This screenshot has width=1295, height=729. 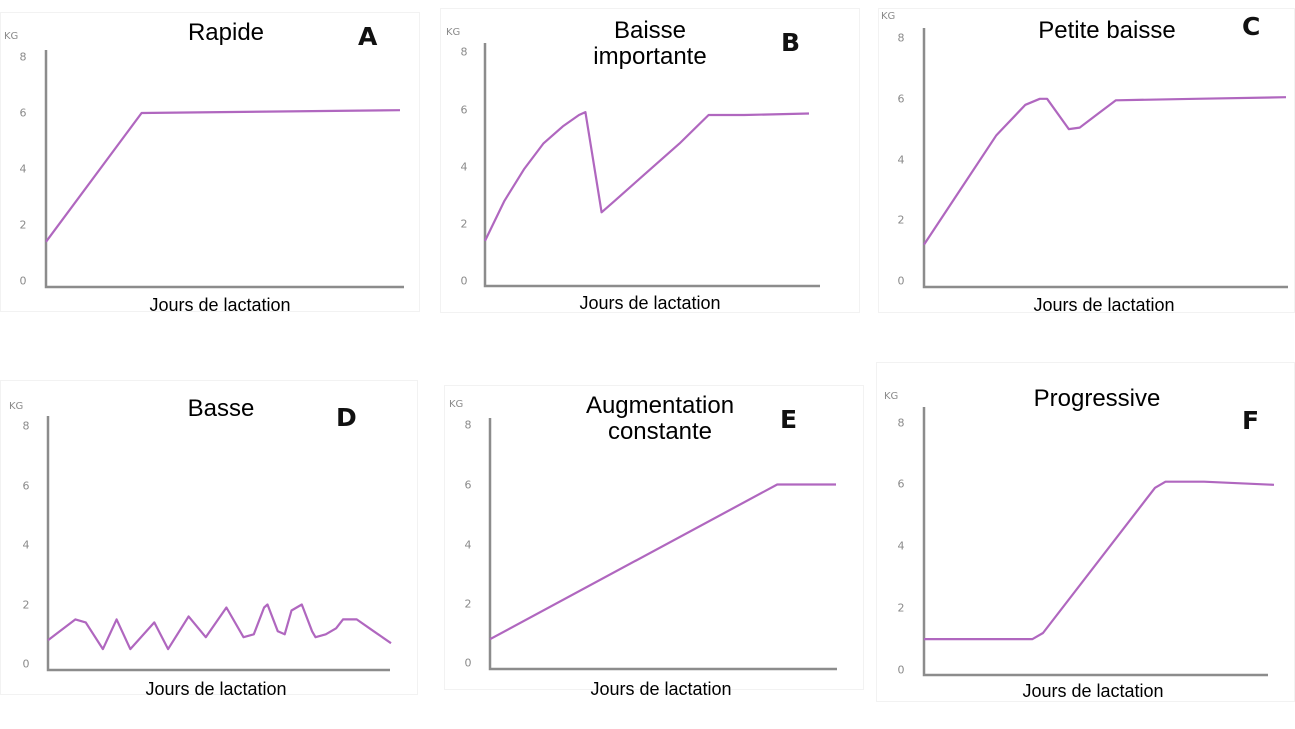 What do you see at coordinates (661, 689) in the screenshot?
I see `x-axis-label-e: Jours de lactation` at bounding box center [661, 689].